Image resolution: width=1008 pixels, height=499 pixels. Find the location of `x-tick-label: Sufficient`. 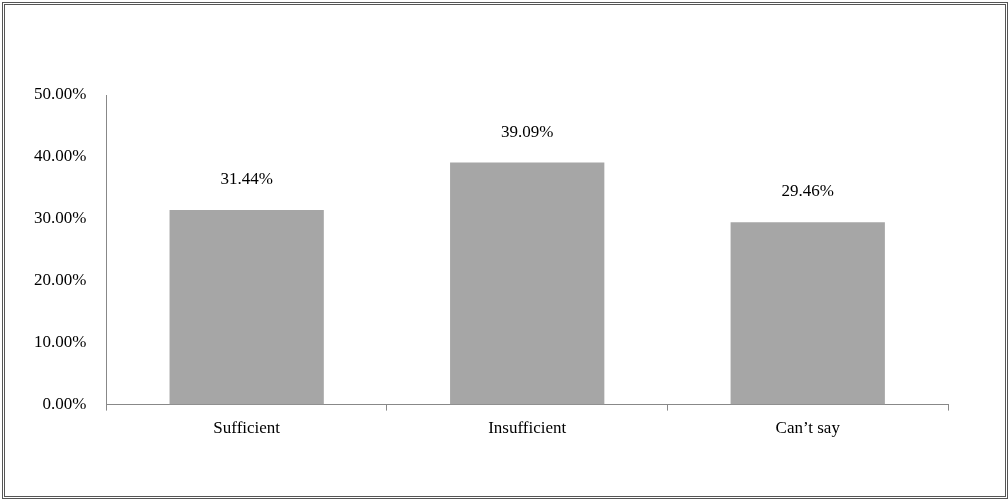

x-tick-label: Sufficient is located at coordinates (247, 428).